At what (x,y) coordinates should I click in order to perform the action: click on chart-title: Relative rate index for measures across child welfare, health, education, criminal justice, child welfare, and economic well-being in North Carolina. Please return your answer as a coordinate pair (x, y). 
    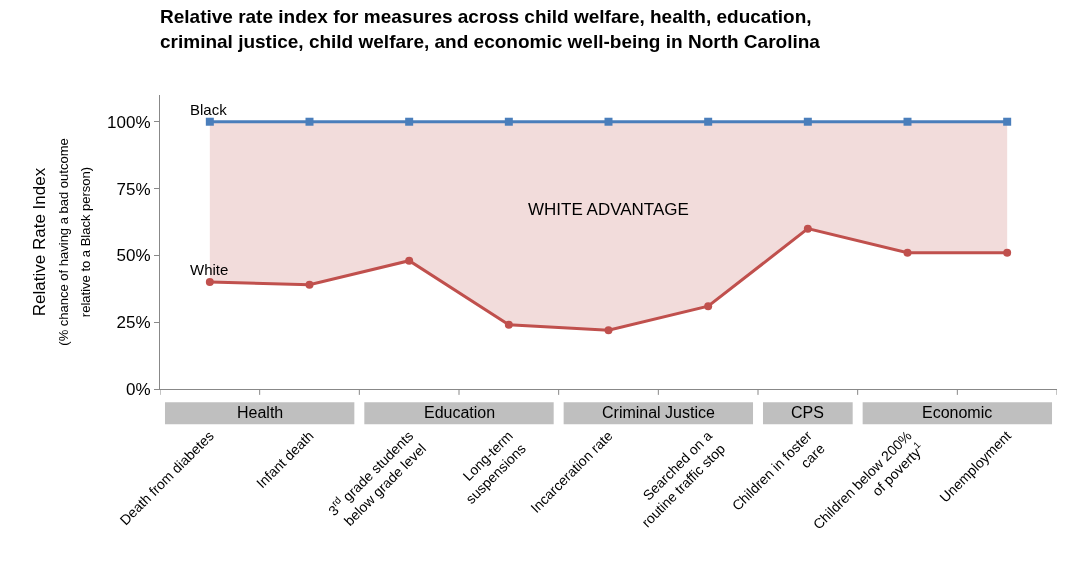
    Looking at the image, I should click on (490, 28).